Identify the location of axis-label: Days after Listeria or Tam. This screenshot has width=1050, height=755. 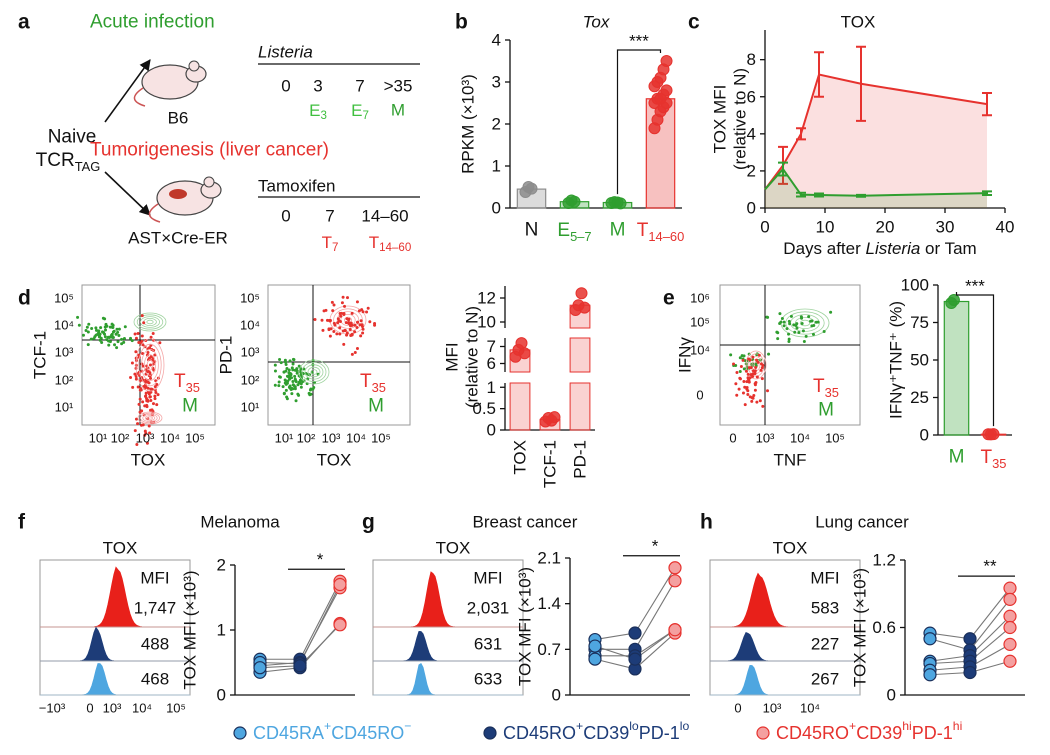
(879, 248).